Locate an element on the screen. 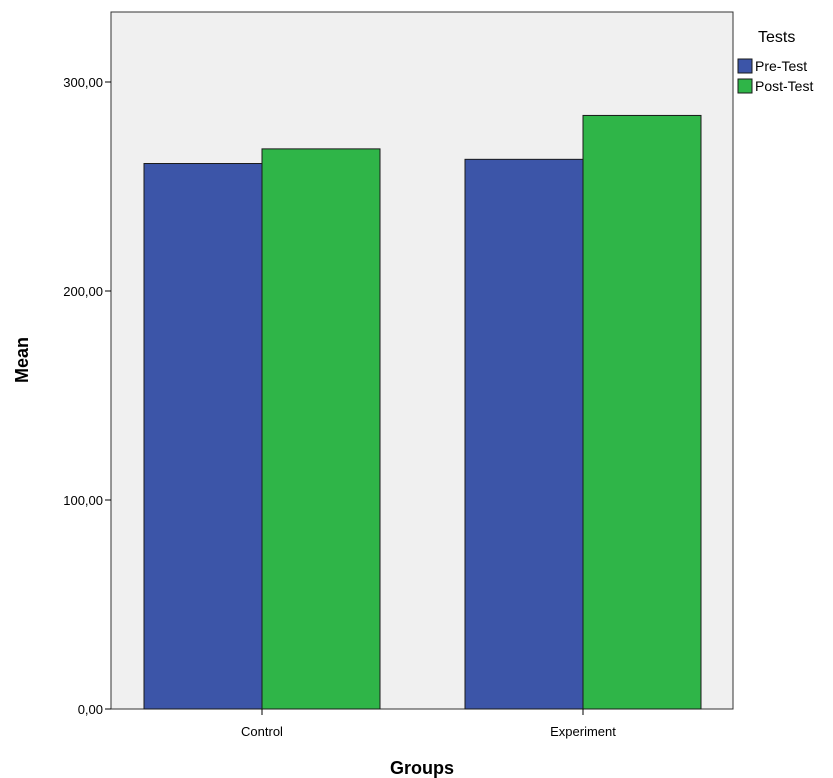 This screenshot has height=778, width=833. legend: Tests Pre-Test Post-Test is located at coordinates (775, 61).